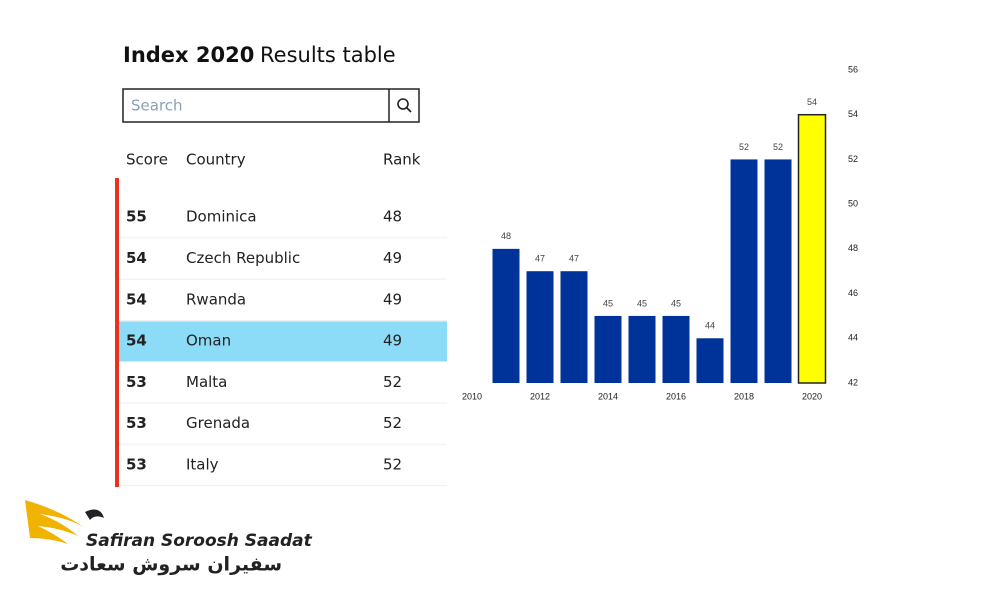 The height and width of the screenshot is (600, 1000). What do you see at coordinates (216, 160) in the screenshot?
I see `column-header: Country` at bounding box center [216, 160].